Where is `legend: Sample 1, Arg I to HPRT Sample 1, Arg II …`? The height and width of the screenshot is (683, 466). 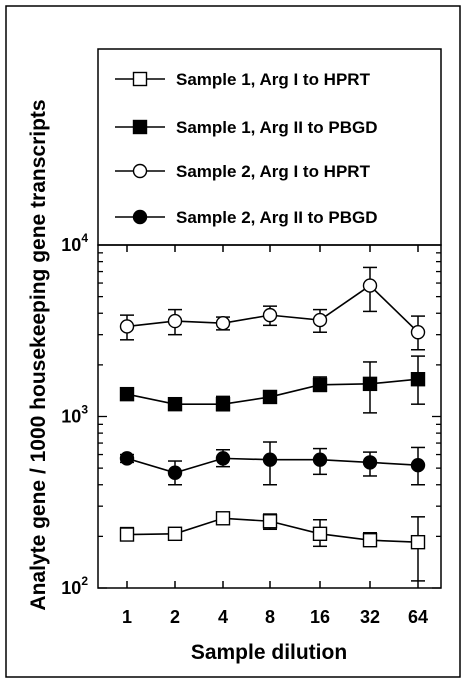
legend: Sample 1, Arg I to HPRT Sample 1, Arg II … is located at coordinates (246, 148).